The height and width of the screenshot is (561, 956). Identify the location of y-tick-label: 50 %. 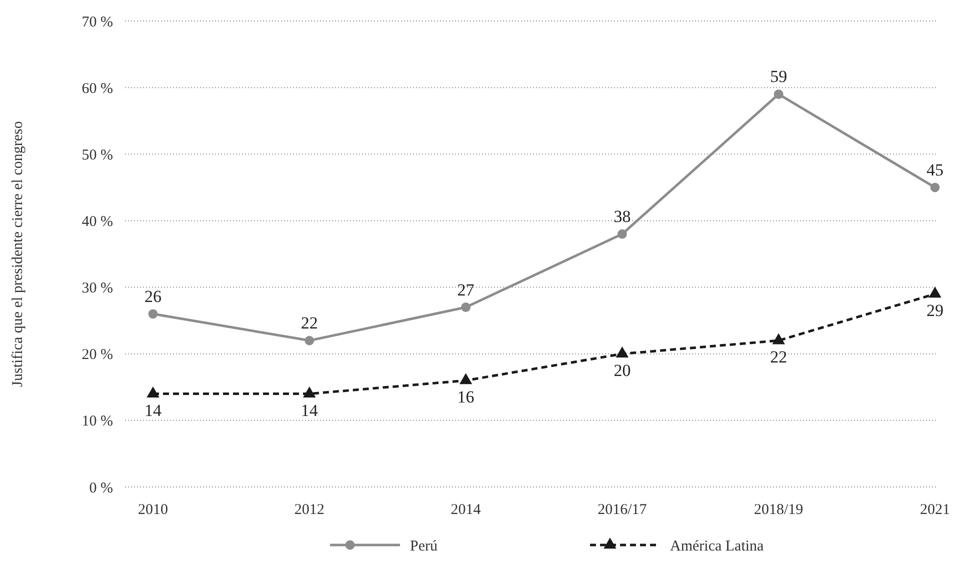
(97, 155).